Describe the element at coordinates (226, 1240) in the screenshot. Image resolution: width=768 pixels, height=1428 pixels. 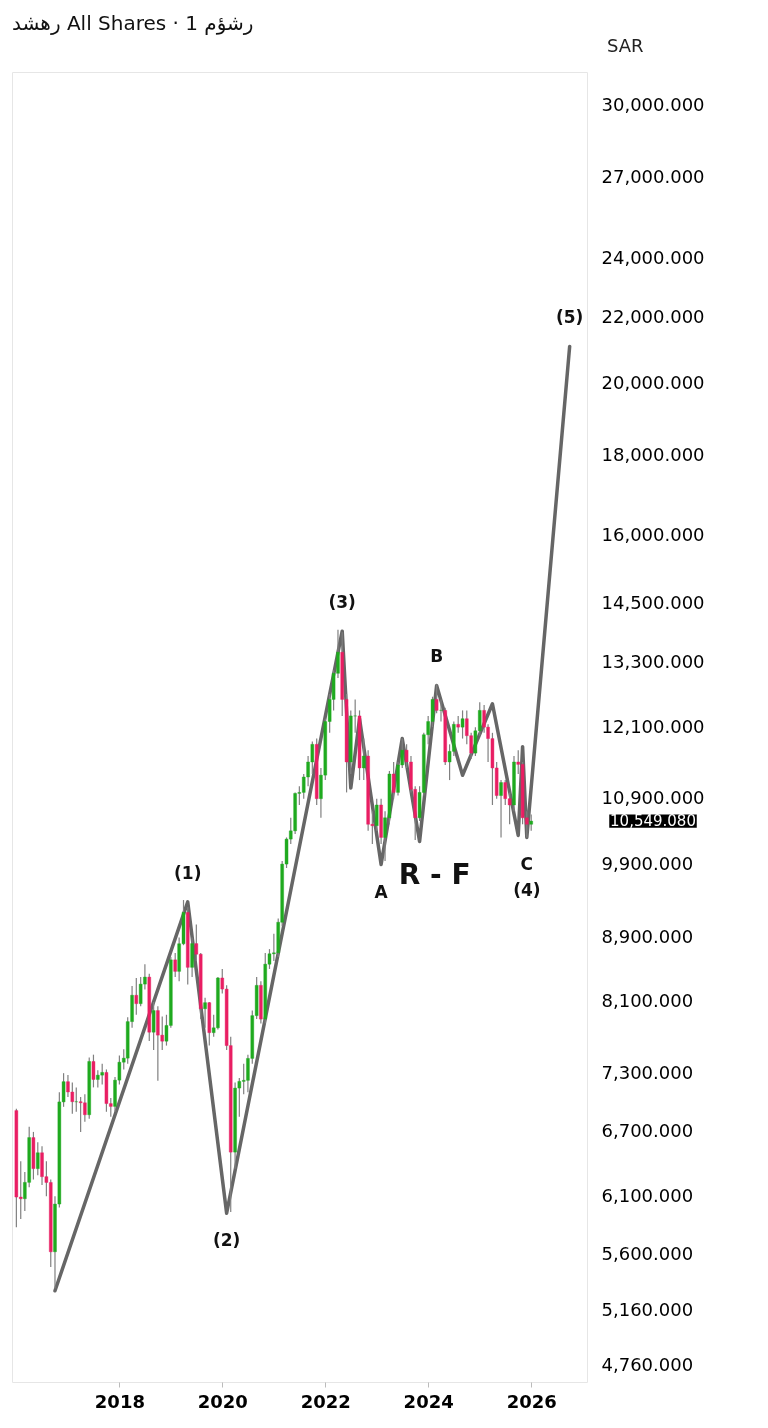
I see `annotation: (2)` at that location.